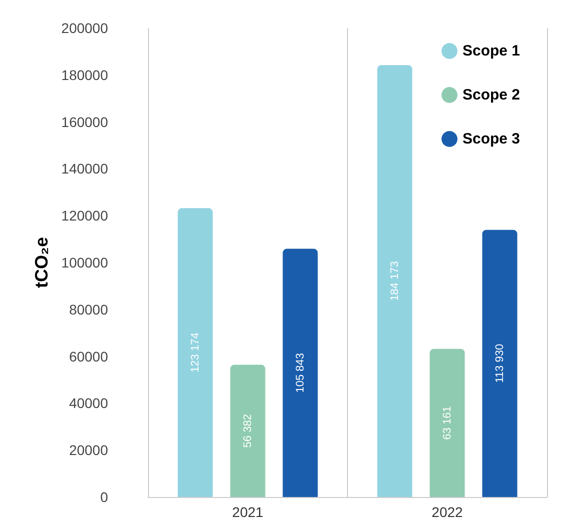  Describe the element at coordinates (84, 262) in the screenshot. I see `y-tick-label: 100000` at that location.